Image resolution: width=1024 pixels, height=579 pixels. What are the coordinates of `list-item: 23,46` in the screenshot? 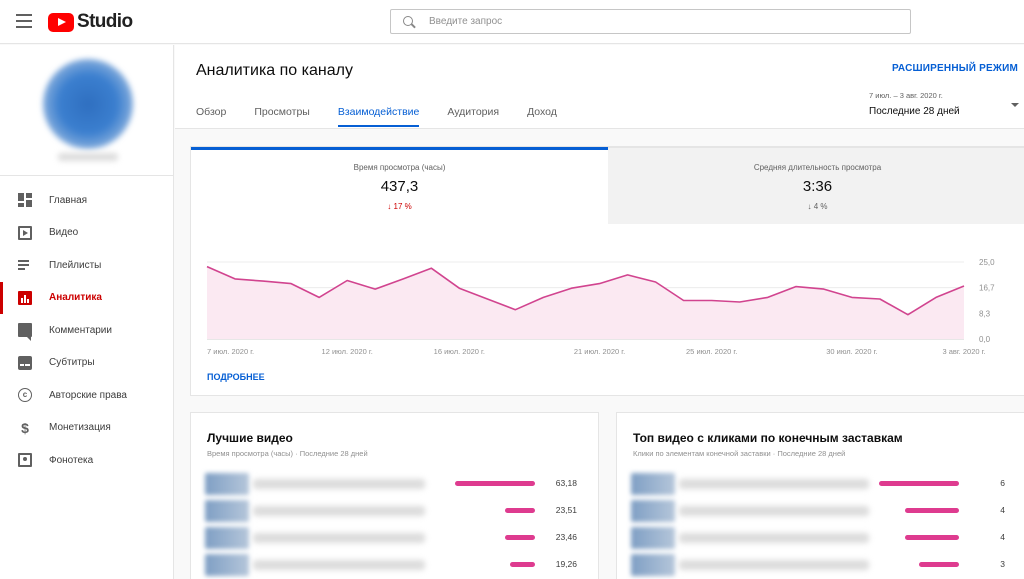 It's located at (394, 538).